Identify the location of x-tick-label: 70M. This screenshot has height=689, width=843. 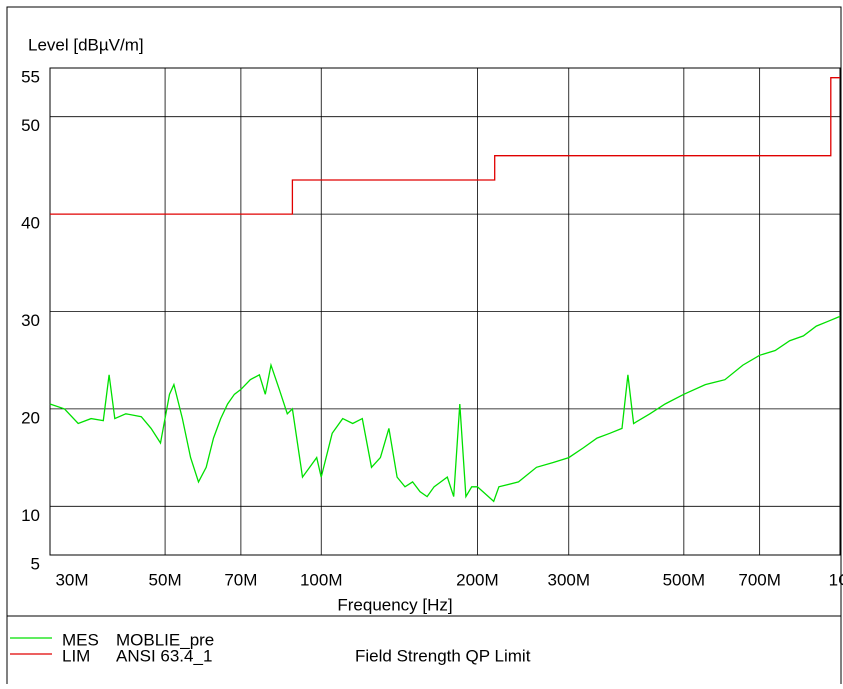
(240, 579).